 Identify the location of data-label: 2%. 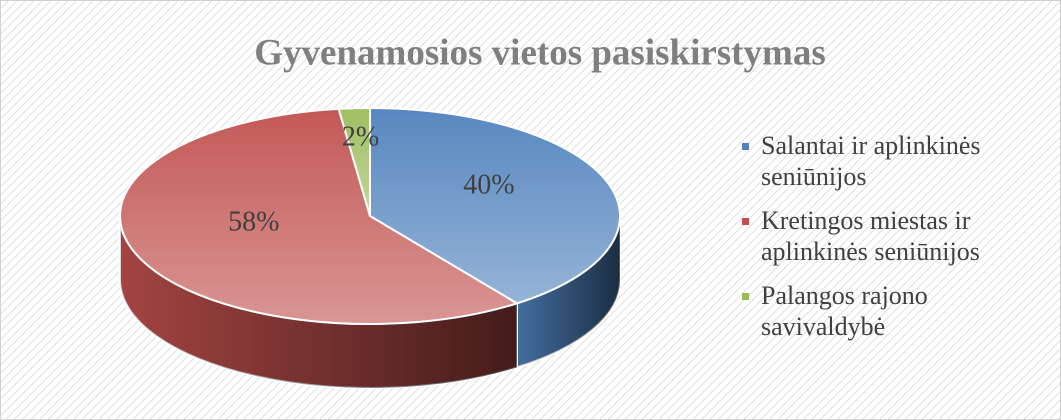
(360, 137).